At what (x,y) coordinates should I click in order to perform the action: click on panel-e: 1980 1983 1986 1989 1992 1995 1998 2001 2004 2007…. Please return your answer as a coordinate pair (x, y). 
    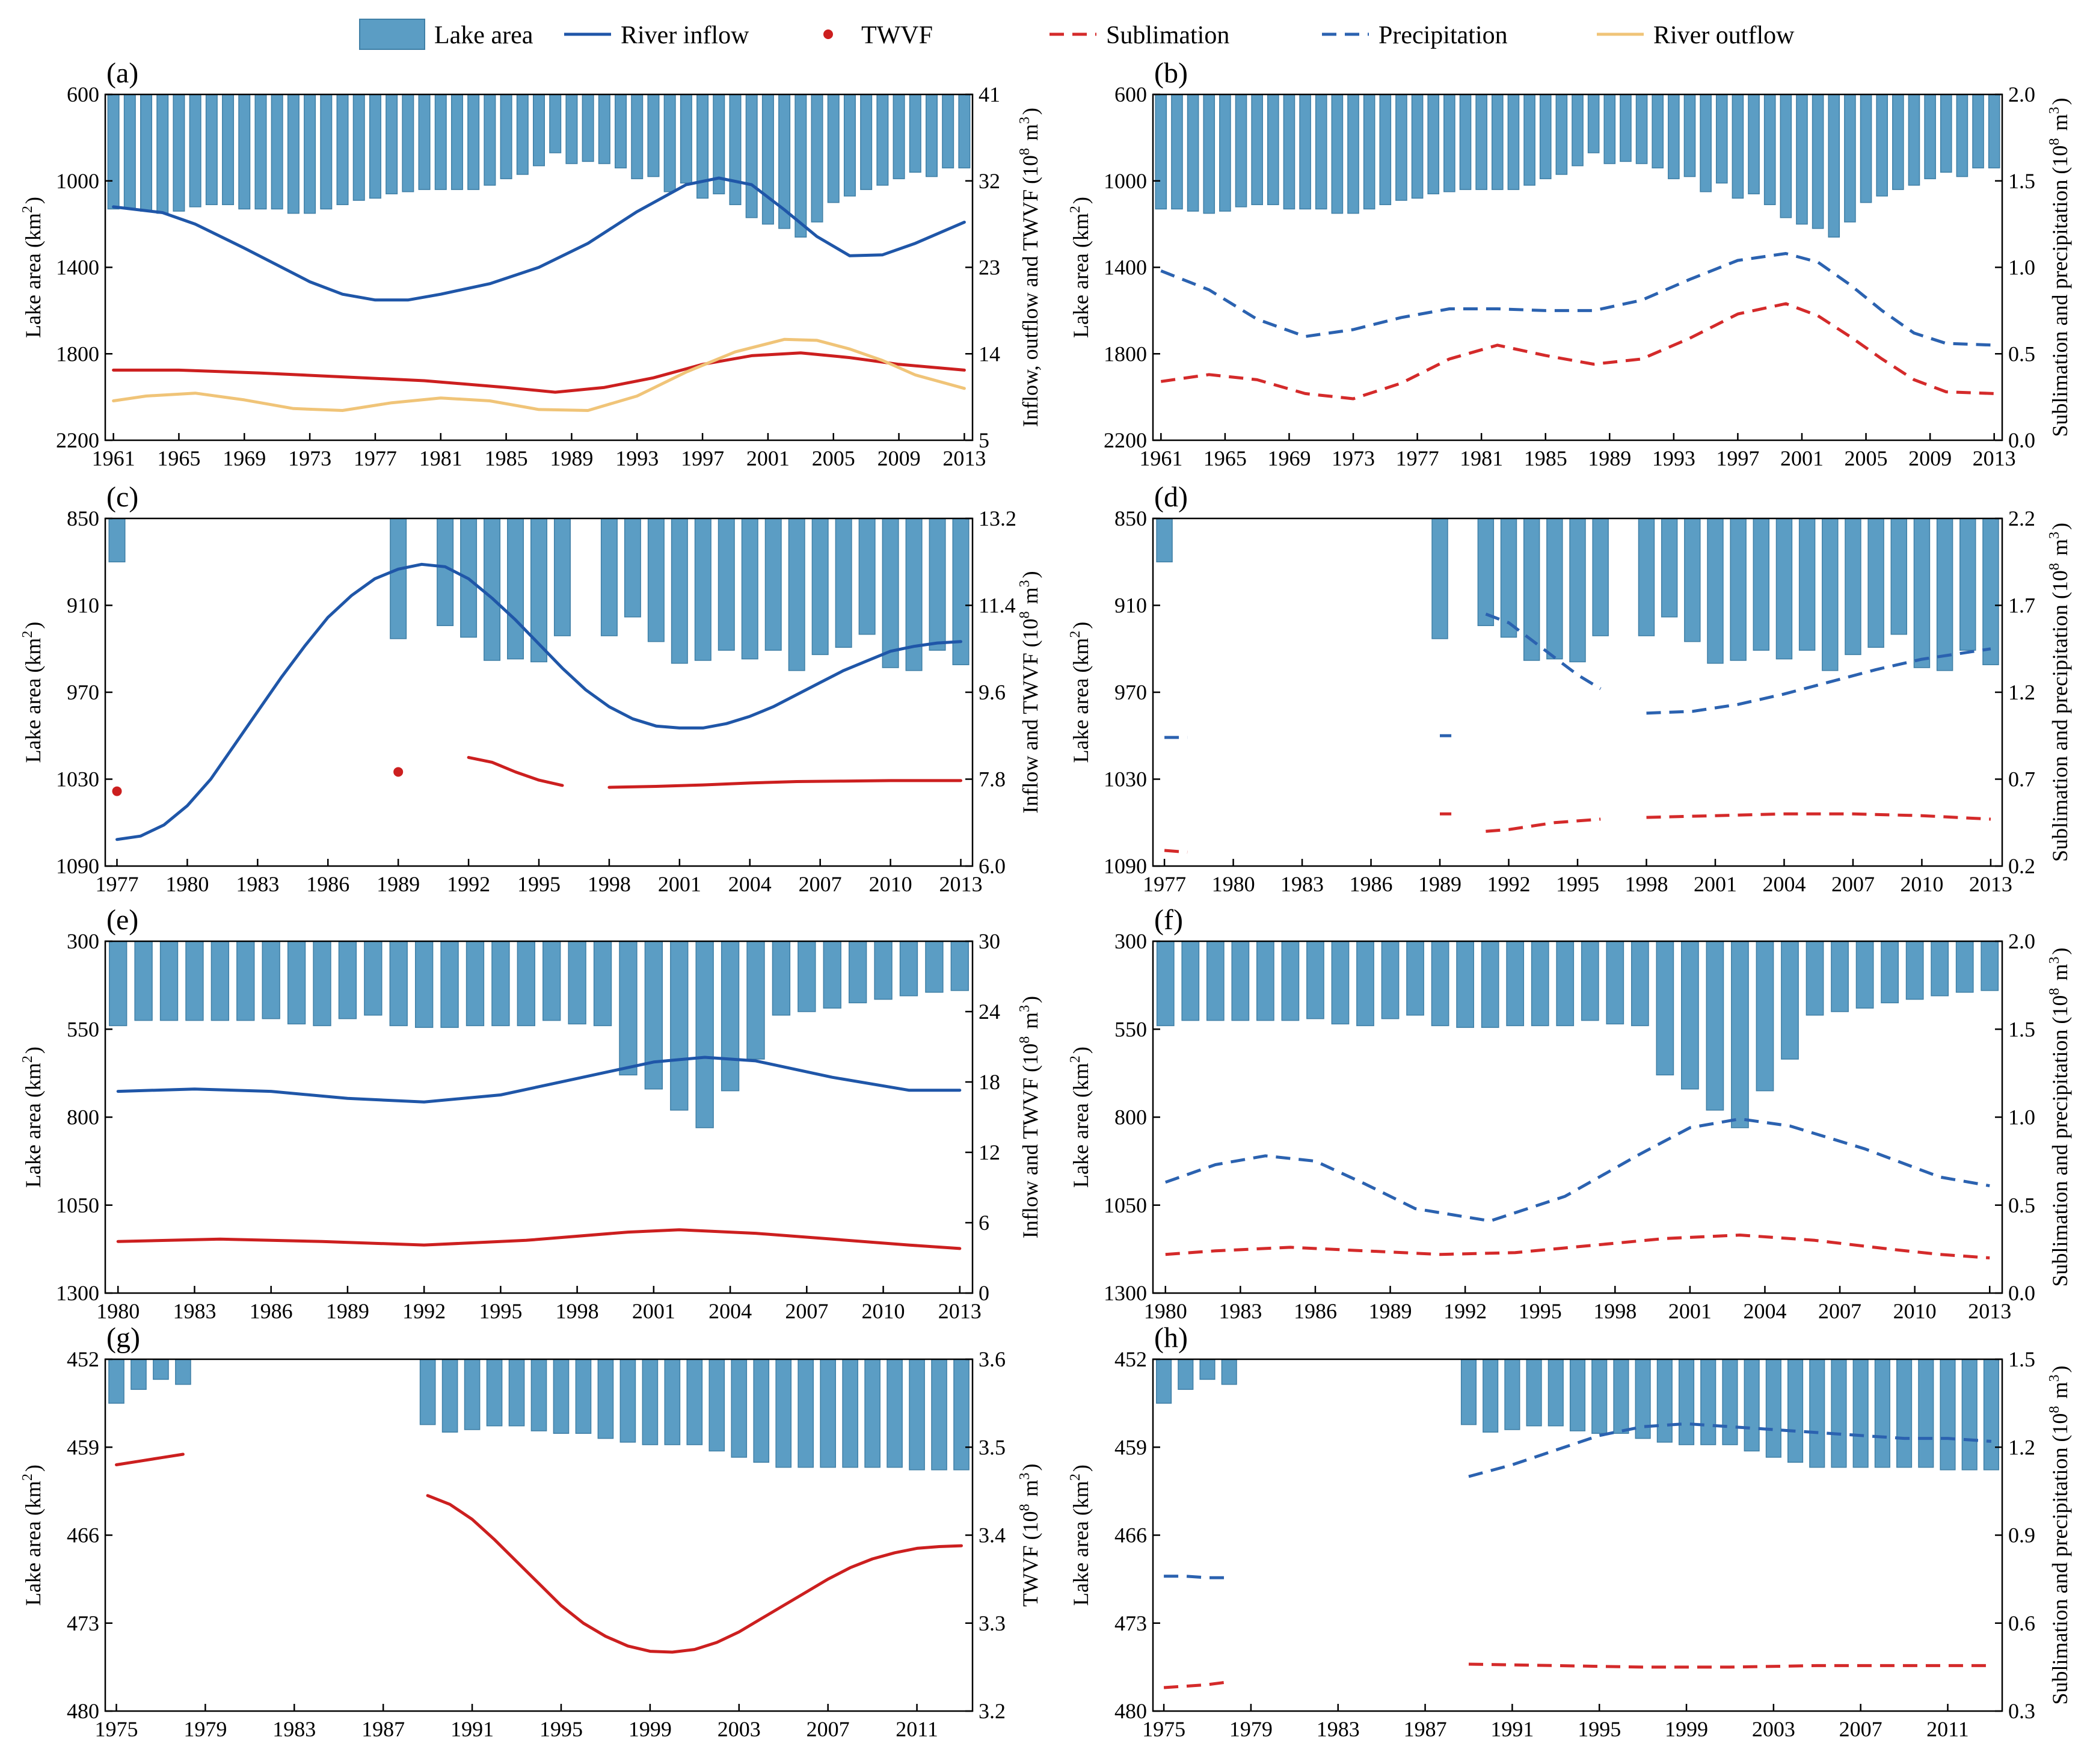
    Looking at the image, I should click on (531, 1114).